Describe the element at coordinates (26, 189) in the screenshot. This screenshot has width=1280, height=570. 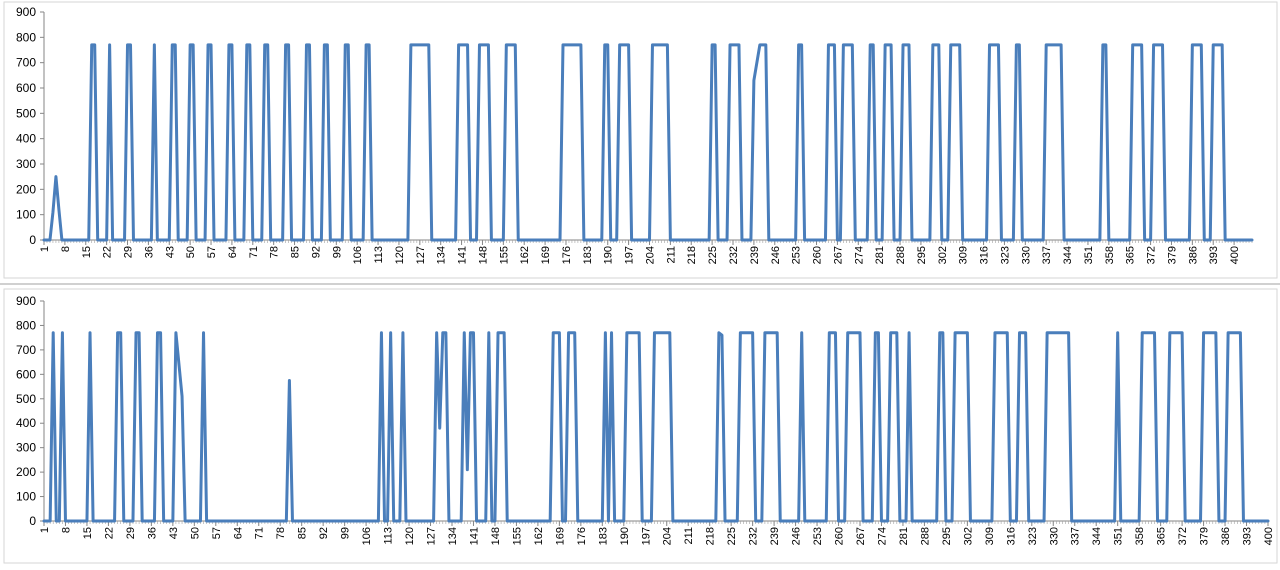
I see `y-tick-label: 200` at that location.